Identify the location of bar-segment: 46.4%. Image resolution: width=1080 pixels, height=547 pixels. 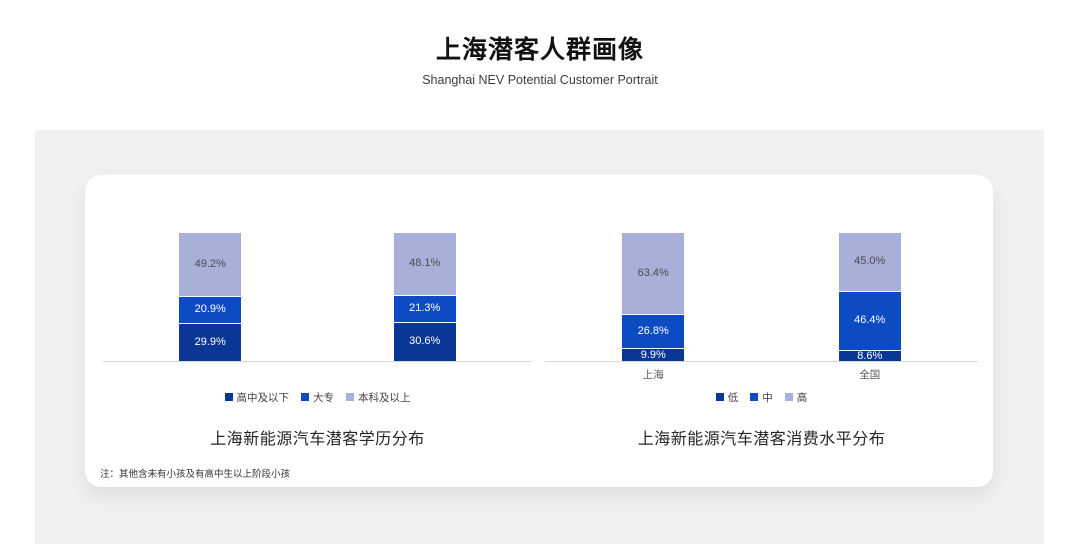
(869, 320).